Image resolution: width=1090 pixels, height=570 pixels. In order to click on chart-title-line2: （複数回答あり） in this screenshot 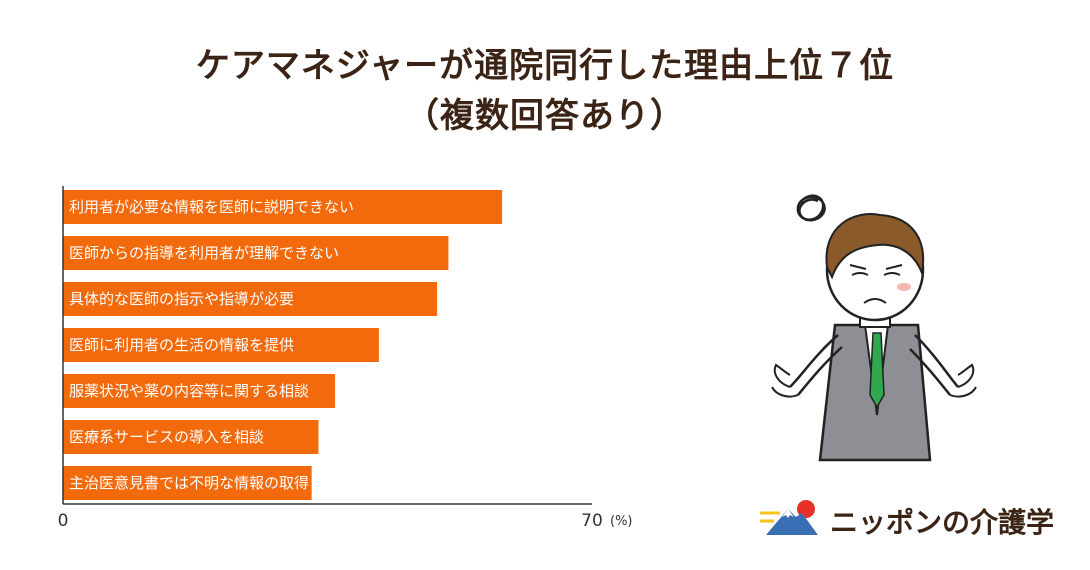, I will do `click(545, 116)`.